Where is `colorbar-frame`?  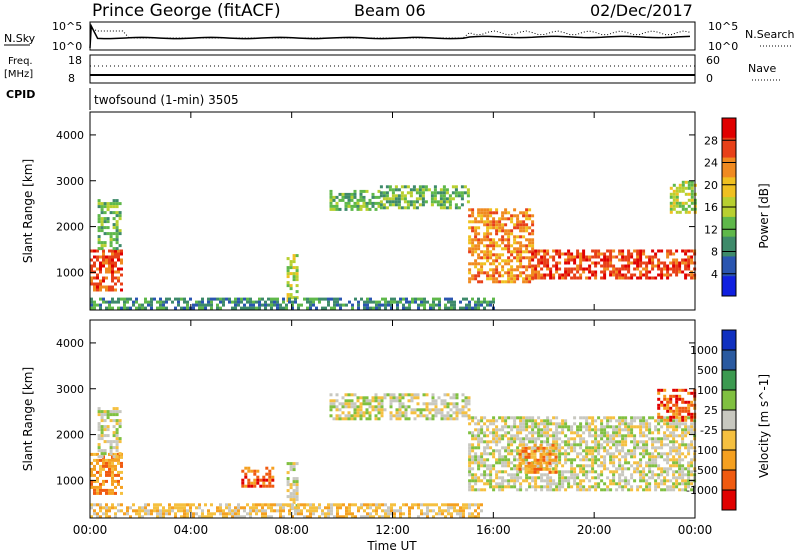
colorbar-frame is located at coordinates (729, 420).